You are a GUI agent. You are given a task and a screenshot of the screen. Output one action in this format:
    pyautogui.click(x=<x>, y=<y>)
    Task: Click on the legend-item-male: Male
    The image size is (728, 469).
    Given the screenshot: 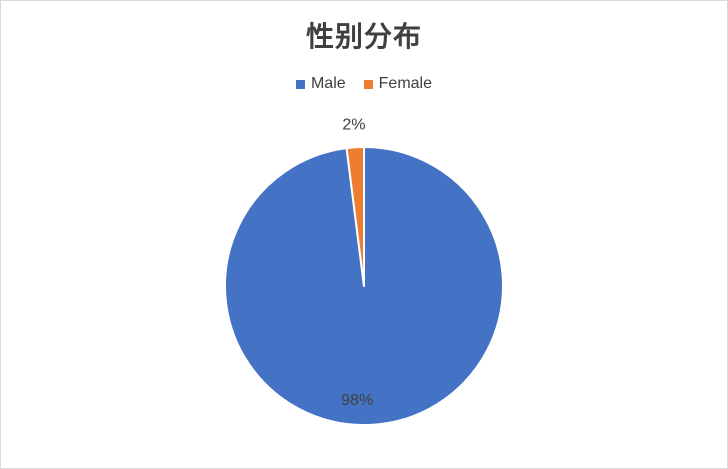 What is the action you would take?
    pyautogui.click(x=320, y=84)
    